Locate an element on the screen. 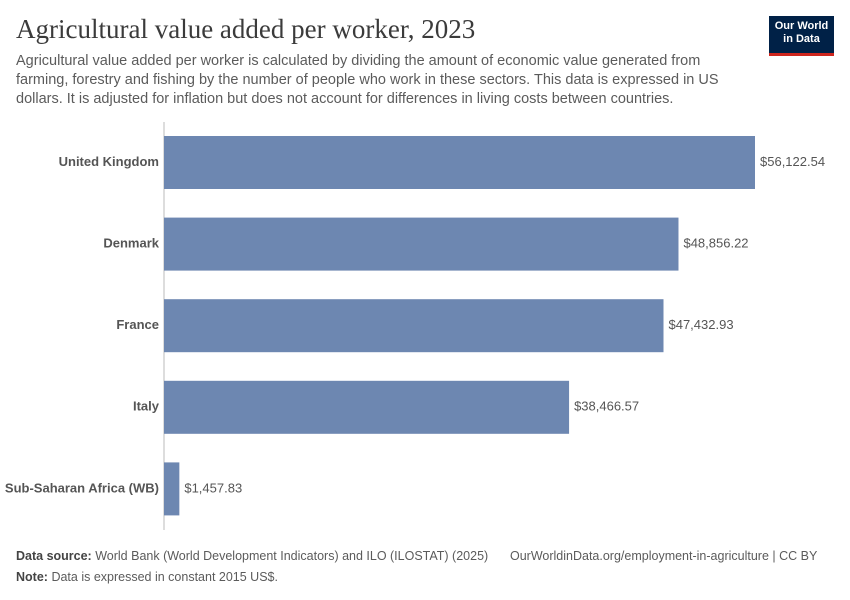 Image resolution: width=850 pixels, height=600 pixels. y-tick-label: Italy is located at coordinates (146, 406).